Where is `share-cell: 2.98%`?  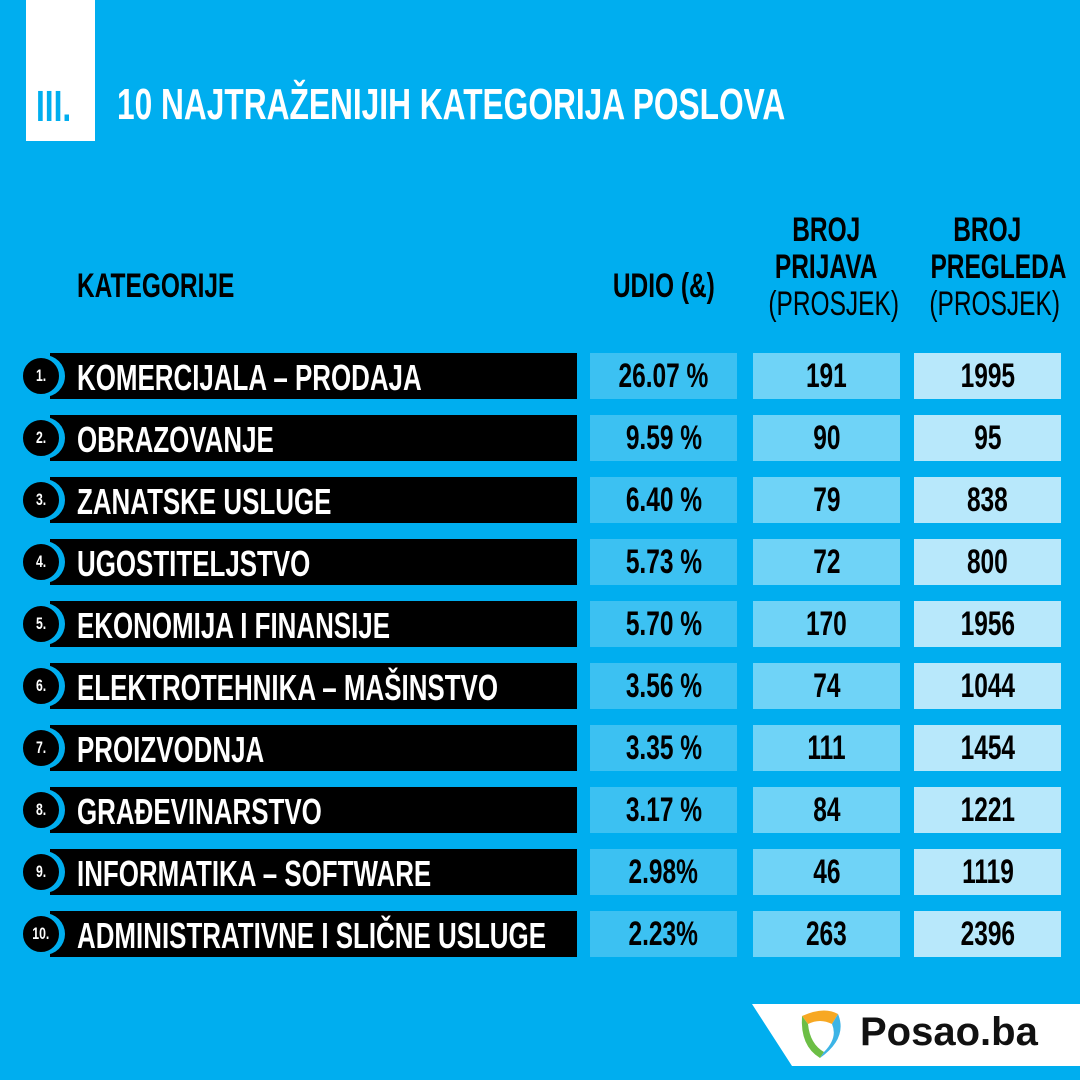 share-cell: 2.98% is located at coordinates (663, 872).